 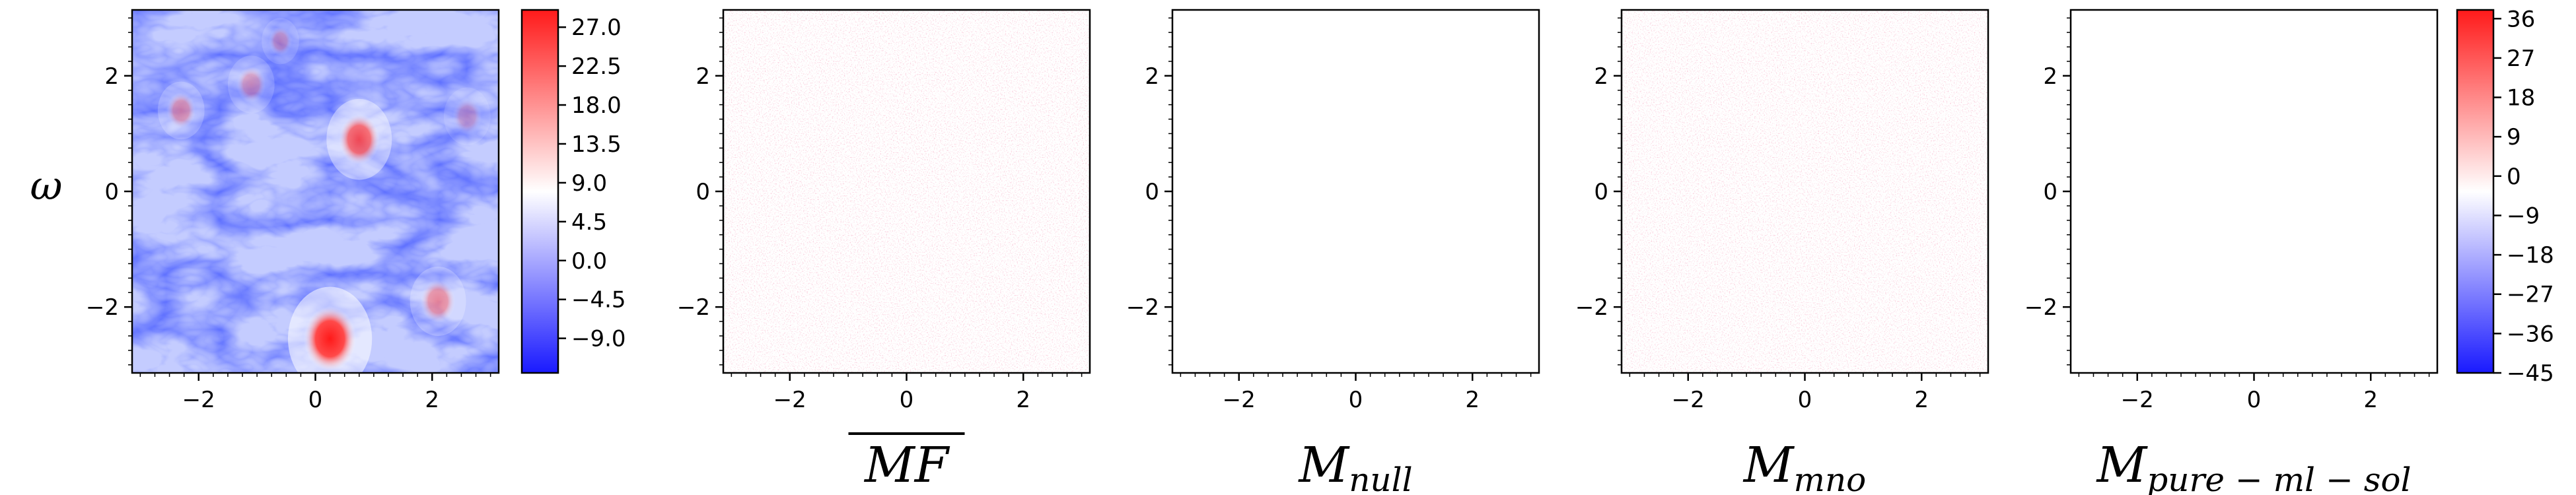 I want to click on panel-1: −2 0 2 2 0 −2 ω, so click(x=265, y=211).